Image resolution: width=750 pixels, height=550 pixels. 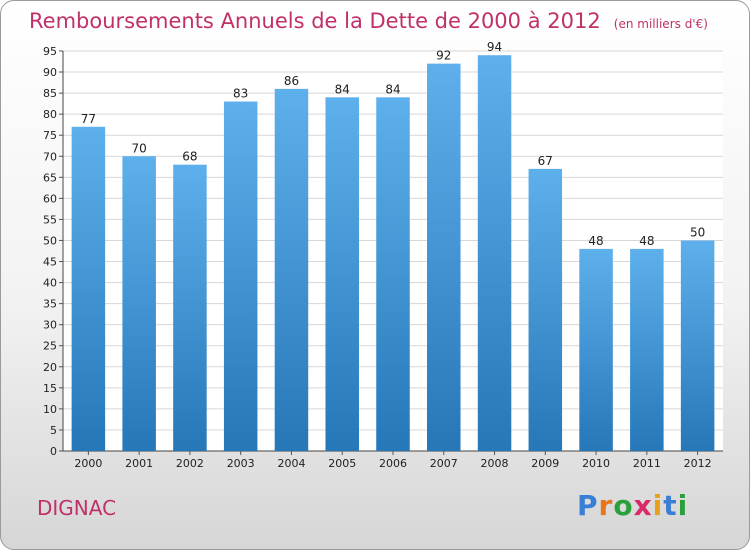 What do you see at coordinates (50, 93) in the screenshot?
I see `y-tick-label: 85` at bounding box center [50, 93].